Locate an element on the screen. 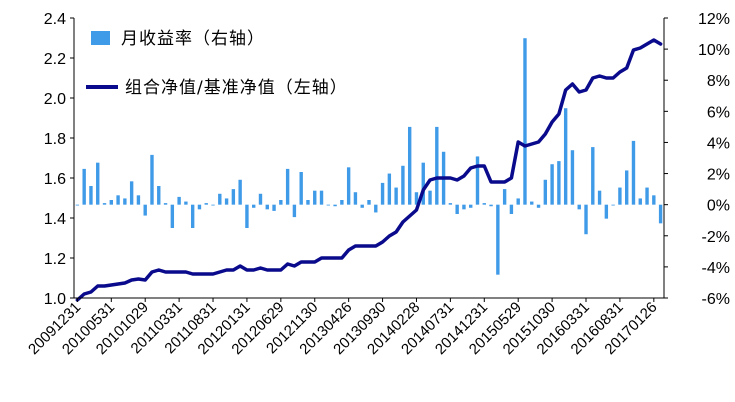  right-tick-label: 6% is located at coordinates (718, 112).